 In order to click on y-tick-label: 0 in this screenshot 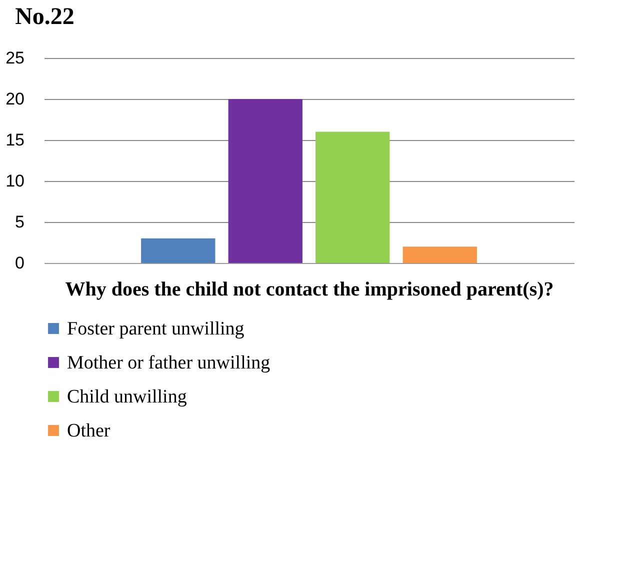, I will do `click(19, 263)`.